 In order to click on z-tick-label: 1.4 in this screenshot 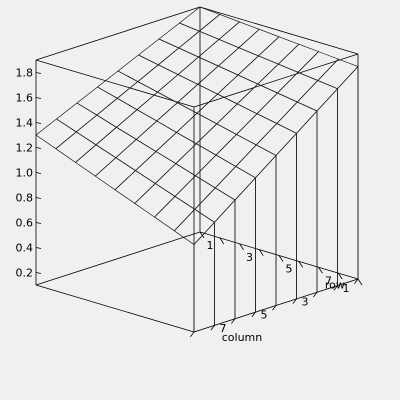, I will do `click(25, 123)`.